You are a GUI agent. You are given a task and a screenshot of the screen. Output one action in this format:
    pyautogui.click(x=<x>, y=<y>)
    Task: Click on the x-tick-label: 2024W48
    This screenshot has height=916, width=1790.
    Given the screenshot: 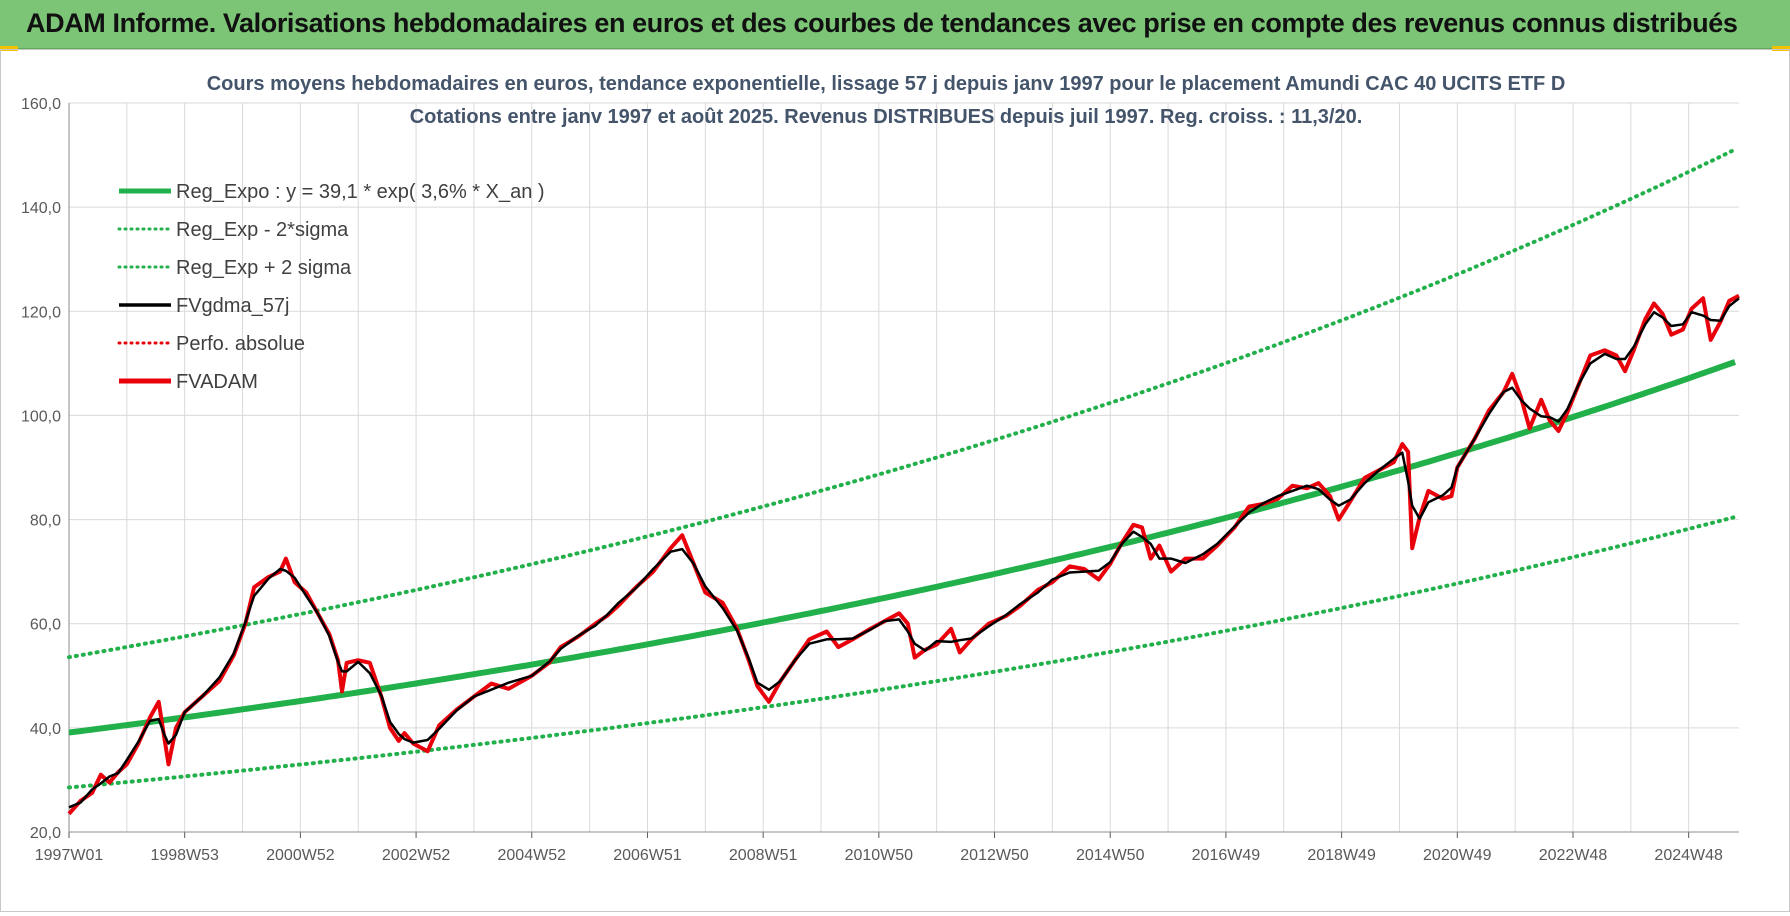 What is the action you would take?
    pyautogui.click(x=1688, y=855)
    